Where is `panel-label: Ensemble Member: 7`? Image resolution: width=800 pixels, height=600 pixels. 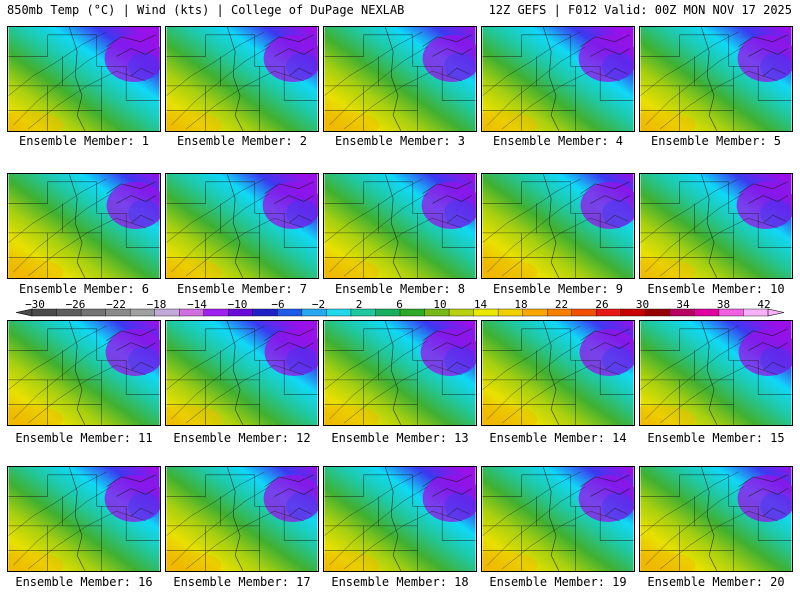 panel-label: Ensemble Member: 7 is located at coordinates (242, 289).